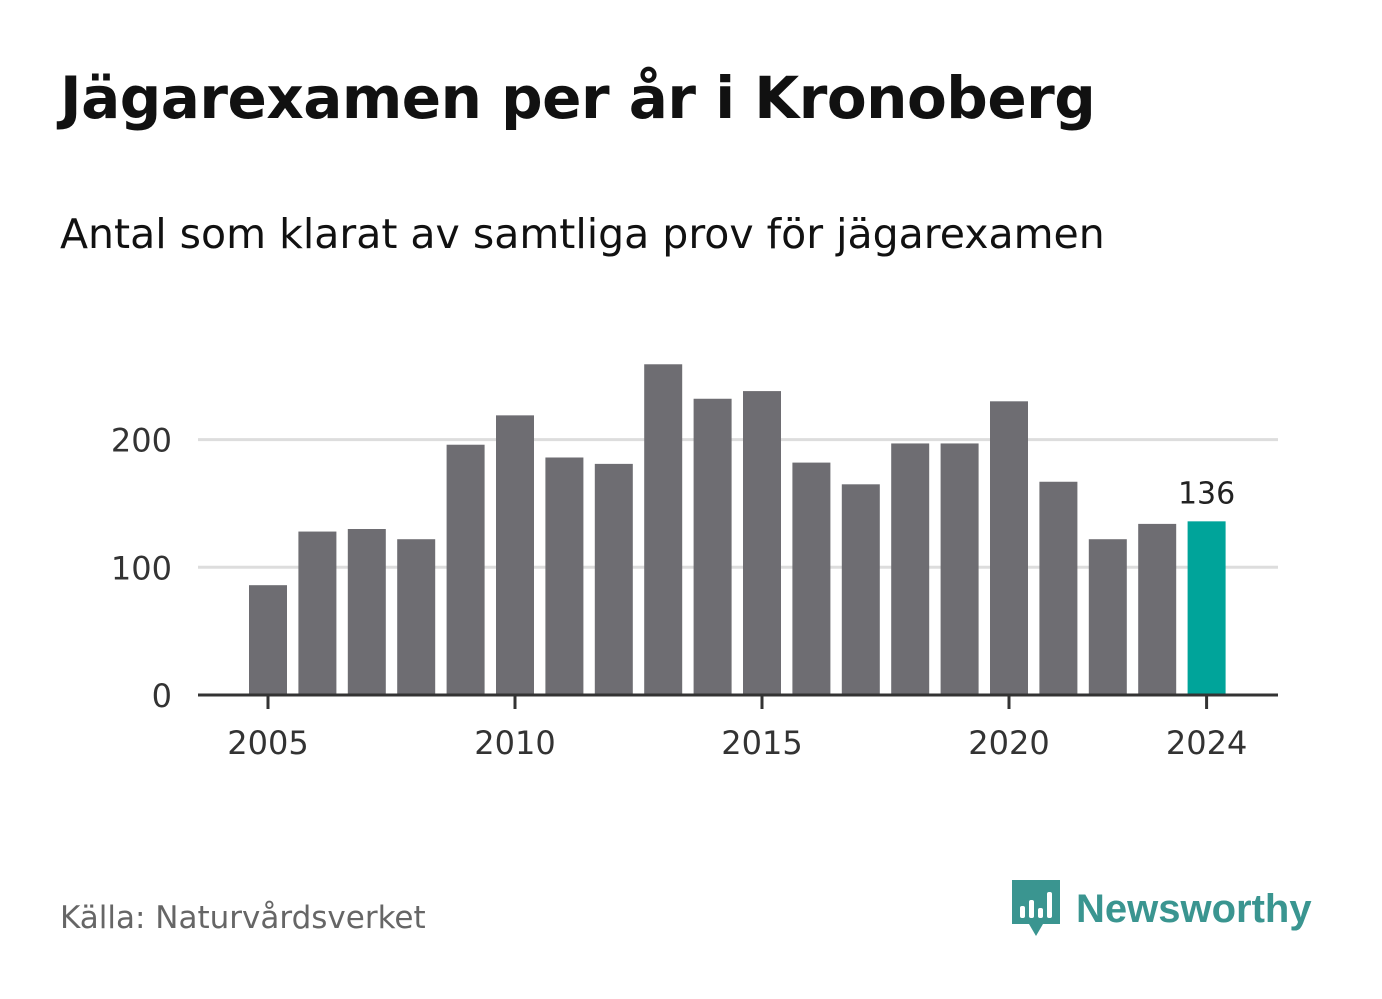 The width and height of the screenshot is (1382, 999). Describe the element at coordinates (578, 98) in the screenshot. I see `chart-title: Jägarexamen per år i Kronoberg` at that location.